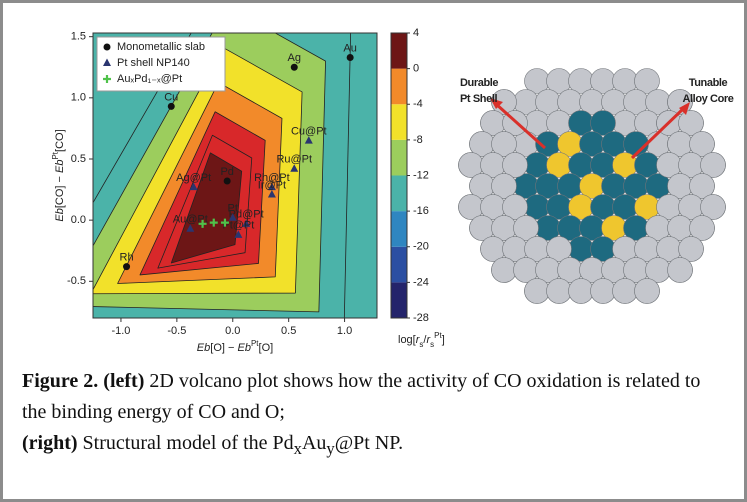 The width and height of the screenshot is (747, 502). What do you see at coordinates (288, 331) in the screenshot?
I see `x-tick-label: 0.5` at bounding box center [288, 331].